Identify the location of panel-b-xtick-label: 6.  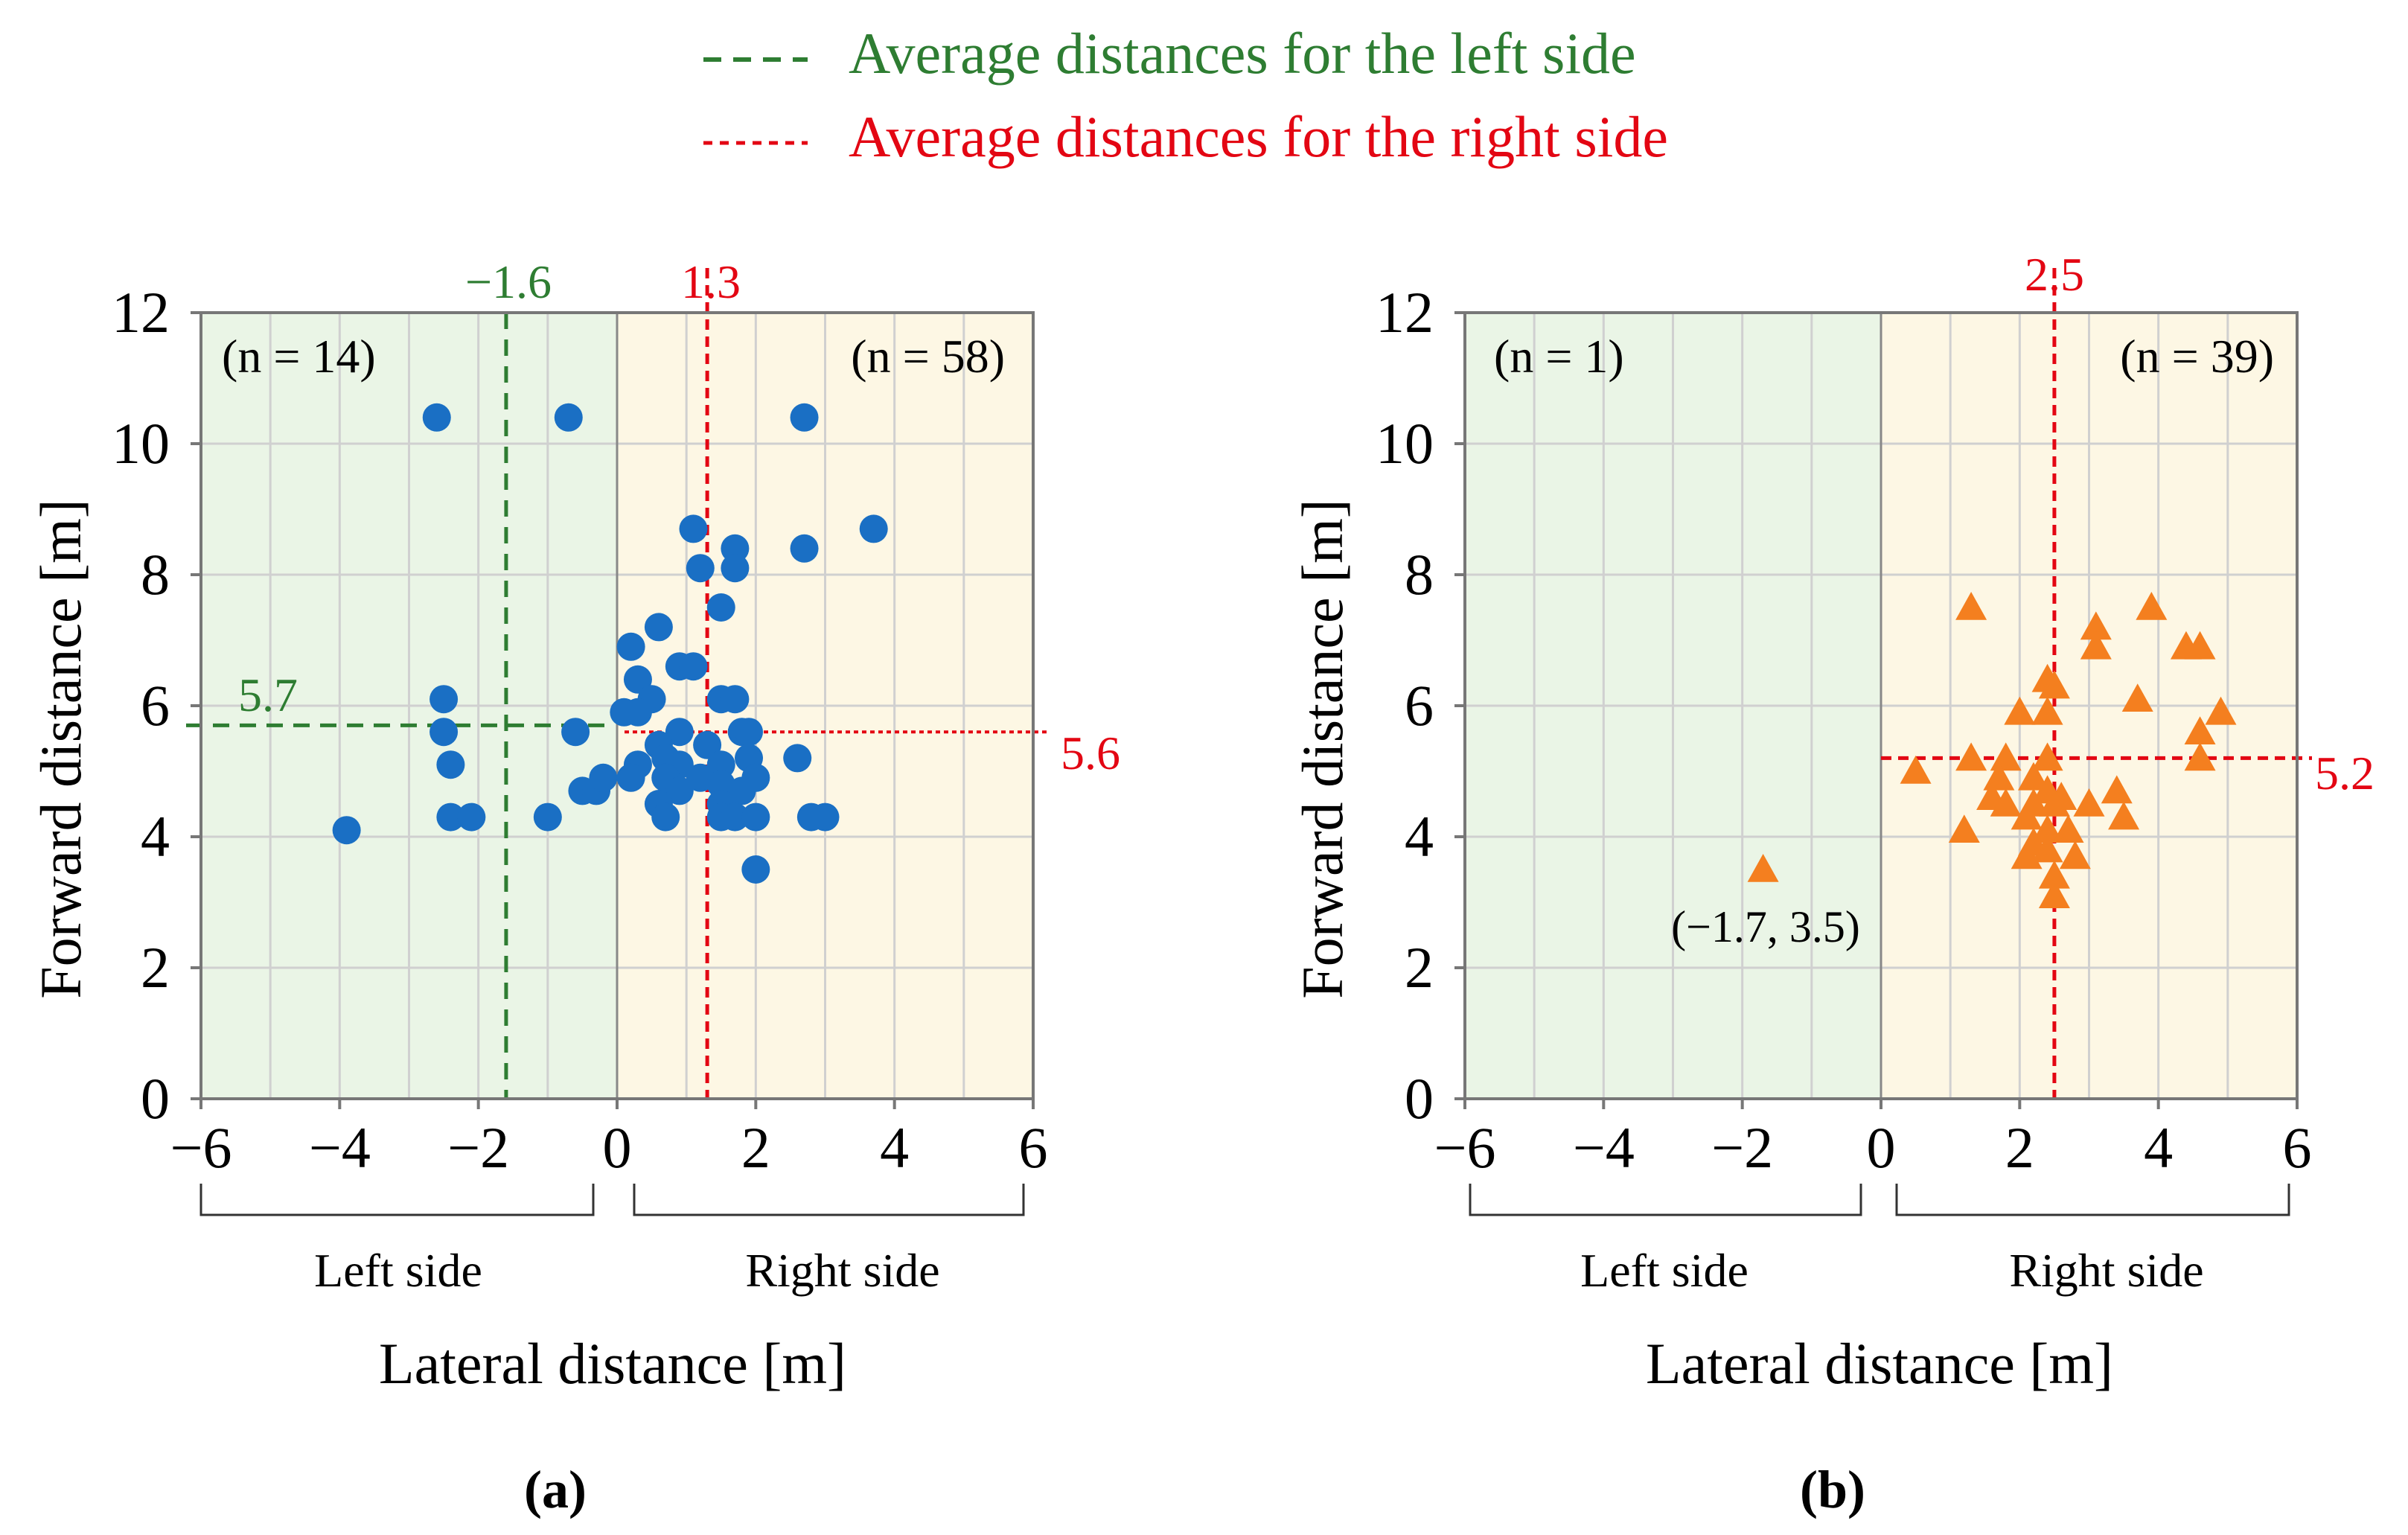
(2297, 1147).